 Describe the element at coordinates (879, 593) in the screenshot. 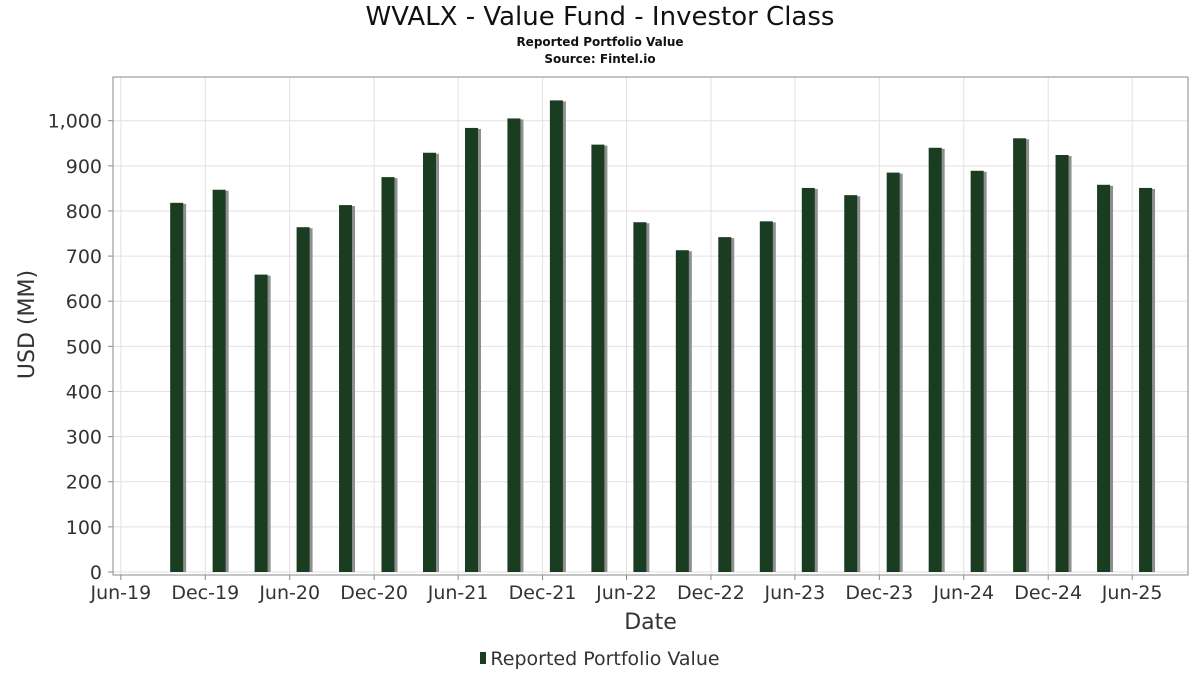

I see `x-tick-label: Dec-23` at that location.